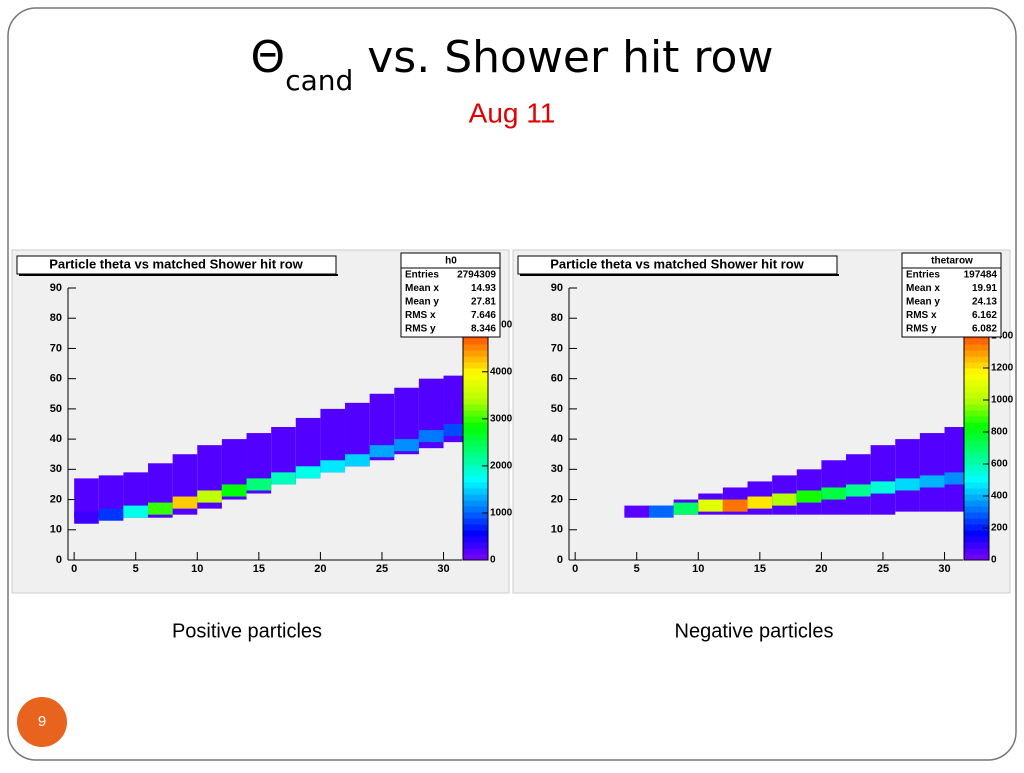  What do you see at coordinates (56, 469) in the screenshot?
I see `y-tick-label: 30` at bounding box center [56, 469].